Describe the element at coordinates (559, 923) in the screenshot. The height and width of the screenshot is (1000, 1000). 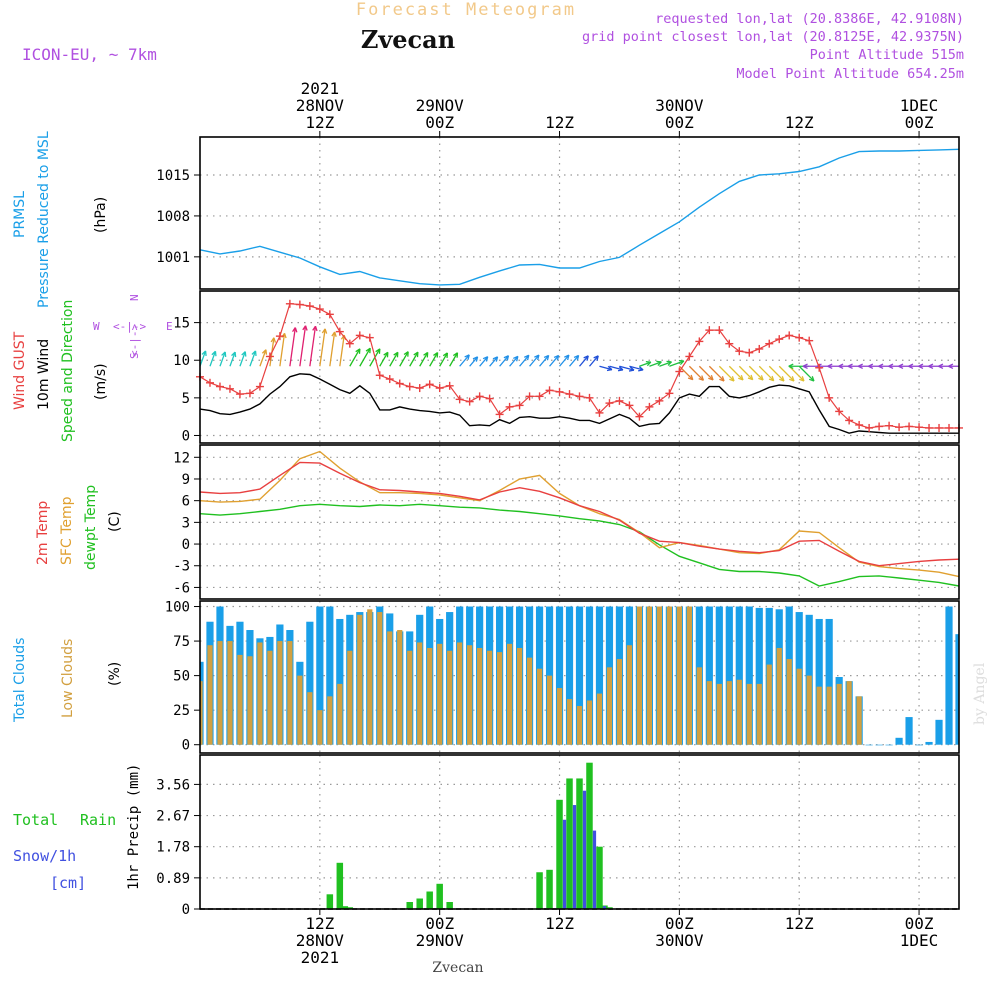
I see `bottom-time-label: 12Z` at that location.